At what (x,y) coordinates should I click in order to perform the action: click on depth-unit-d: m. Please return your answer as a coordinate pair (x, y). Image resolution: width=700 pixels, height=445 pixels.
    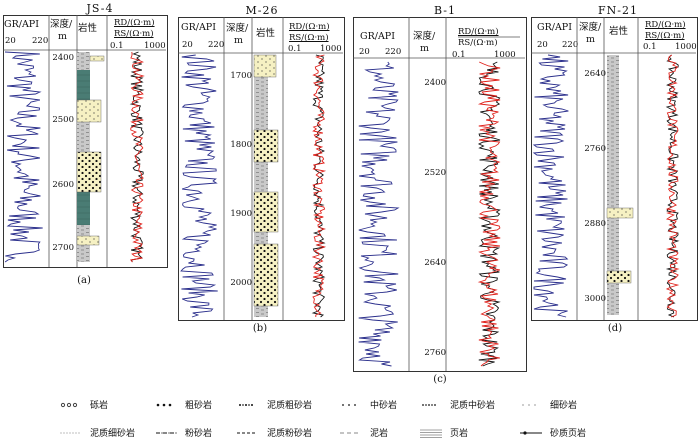
    Looking at the image, I should click on (591, 39).